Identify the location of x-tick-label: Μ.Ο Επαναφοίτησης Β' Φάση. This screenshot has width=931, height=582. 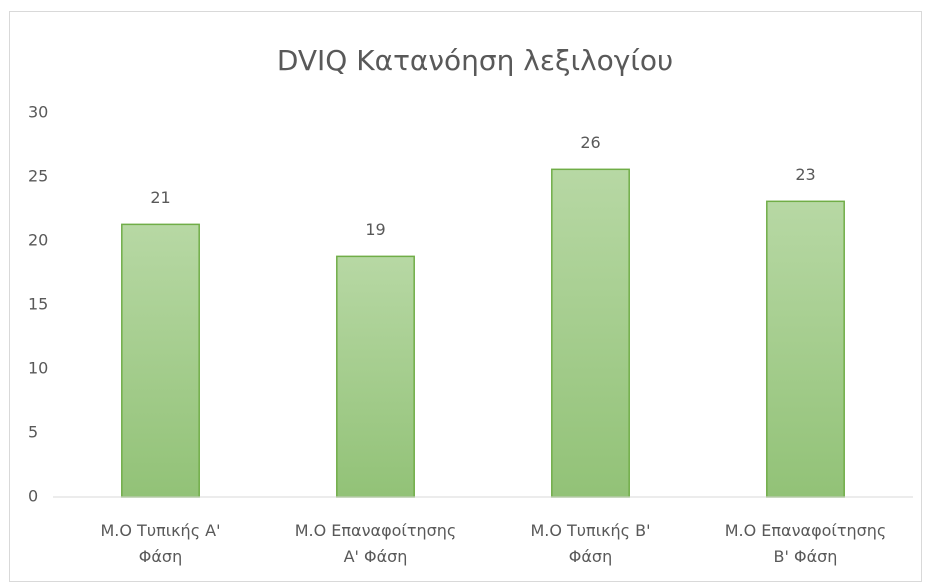
(806, 543).